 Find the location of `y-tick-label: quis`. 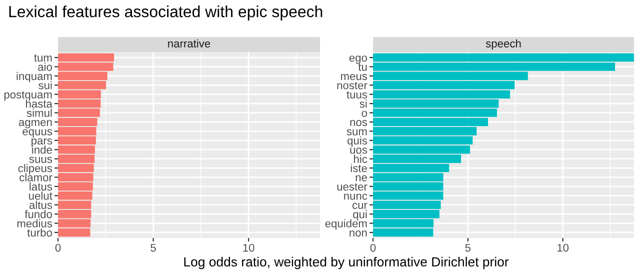

y-tick-label: quis is located at coordinates (358, 141).